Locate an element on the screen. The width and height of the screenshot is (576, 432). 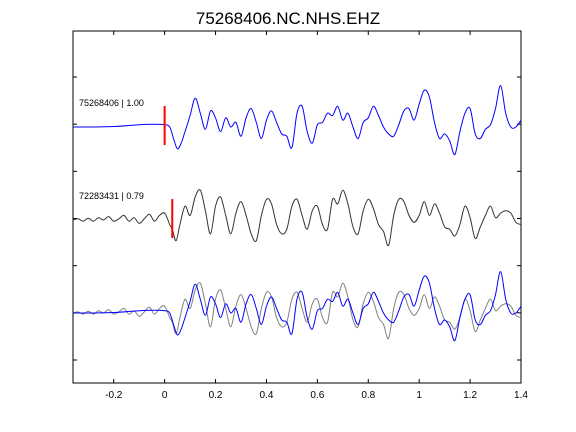
x-tick-label: 1 is located at coordinates (419, 395).